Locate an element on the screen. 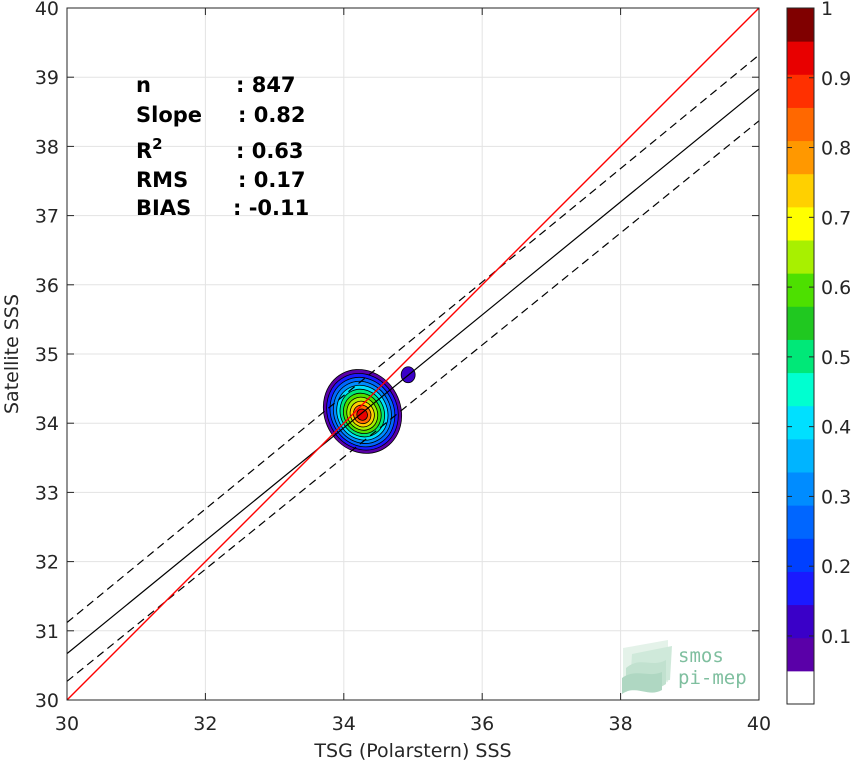 This screenshot has height=766, width=855. y-tick-label: 37 is located at coordinates (47, 217).